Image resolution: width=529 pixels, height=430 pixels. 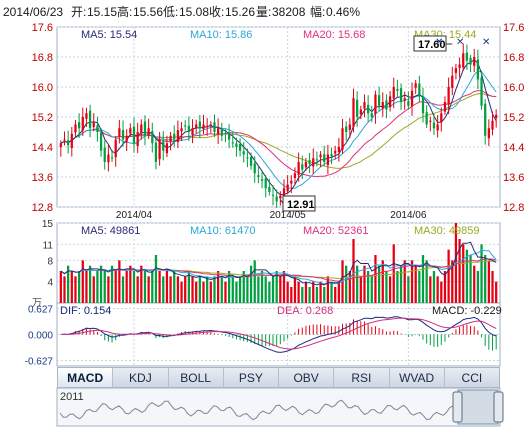 What do you see at coordinates (335, 231) in the screenshot?
I see `volume-ma20-legend: MA20: 52361` at bounding box center [335, 231].